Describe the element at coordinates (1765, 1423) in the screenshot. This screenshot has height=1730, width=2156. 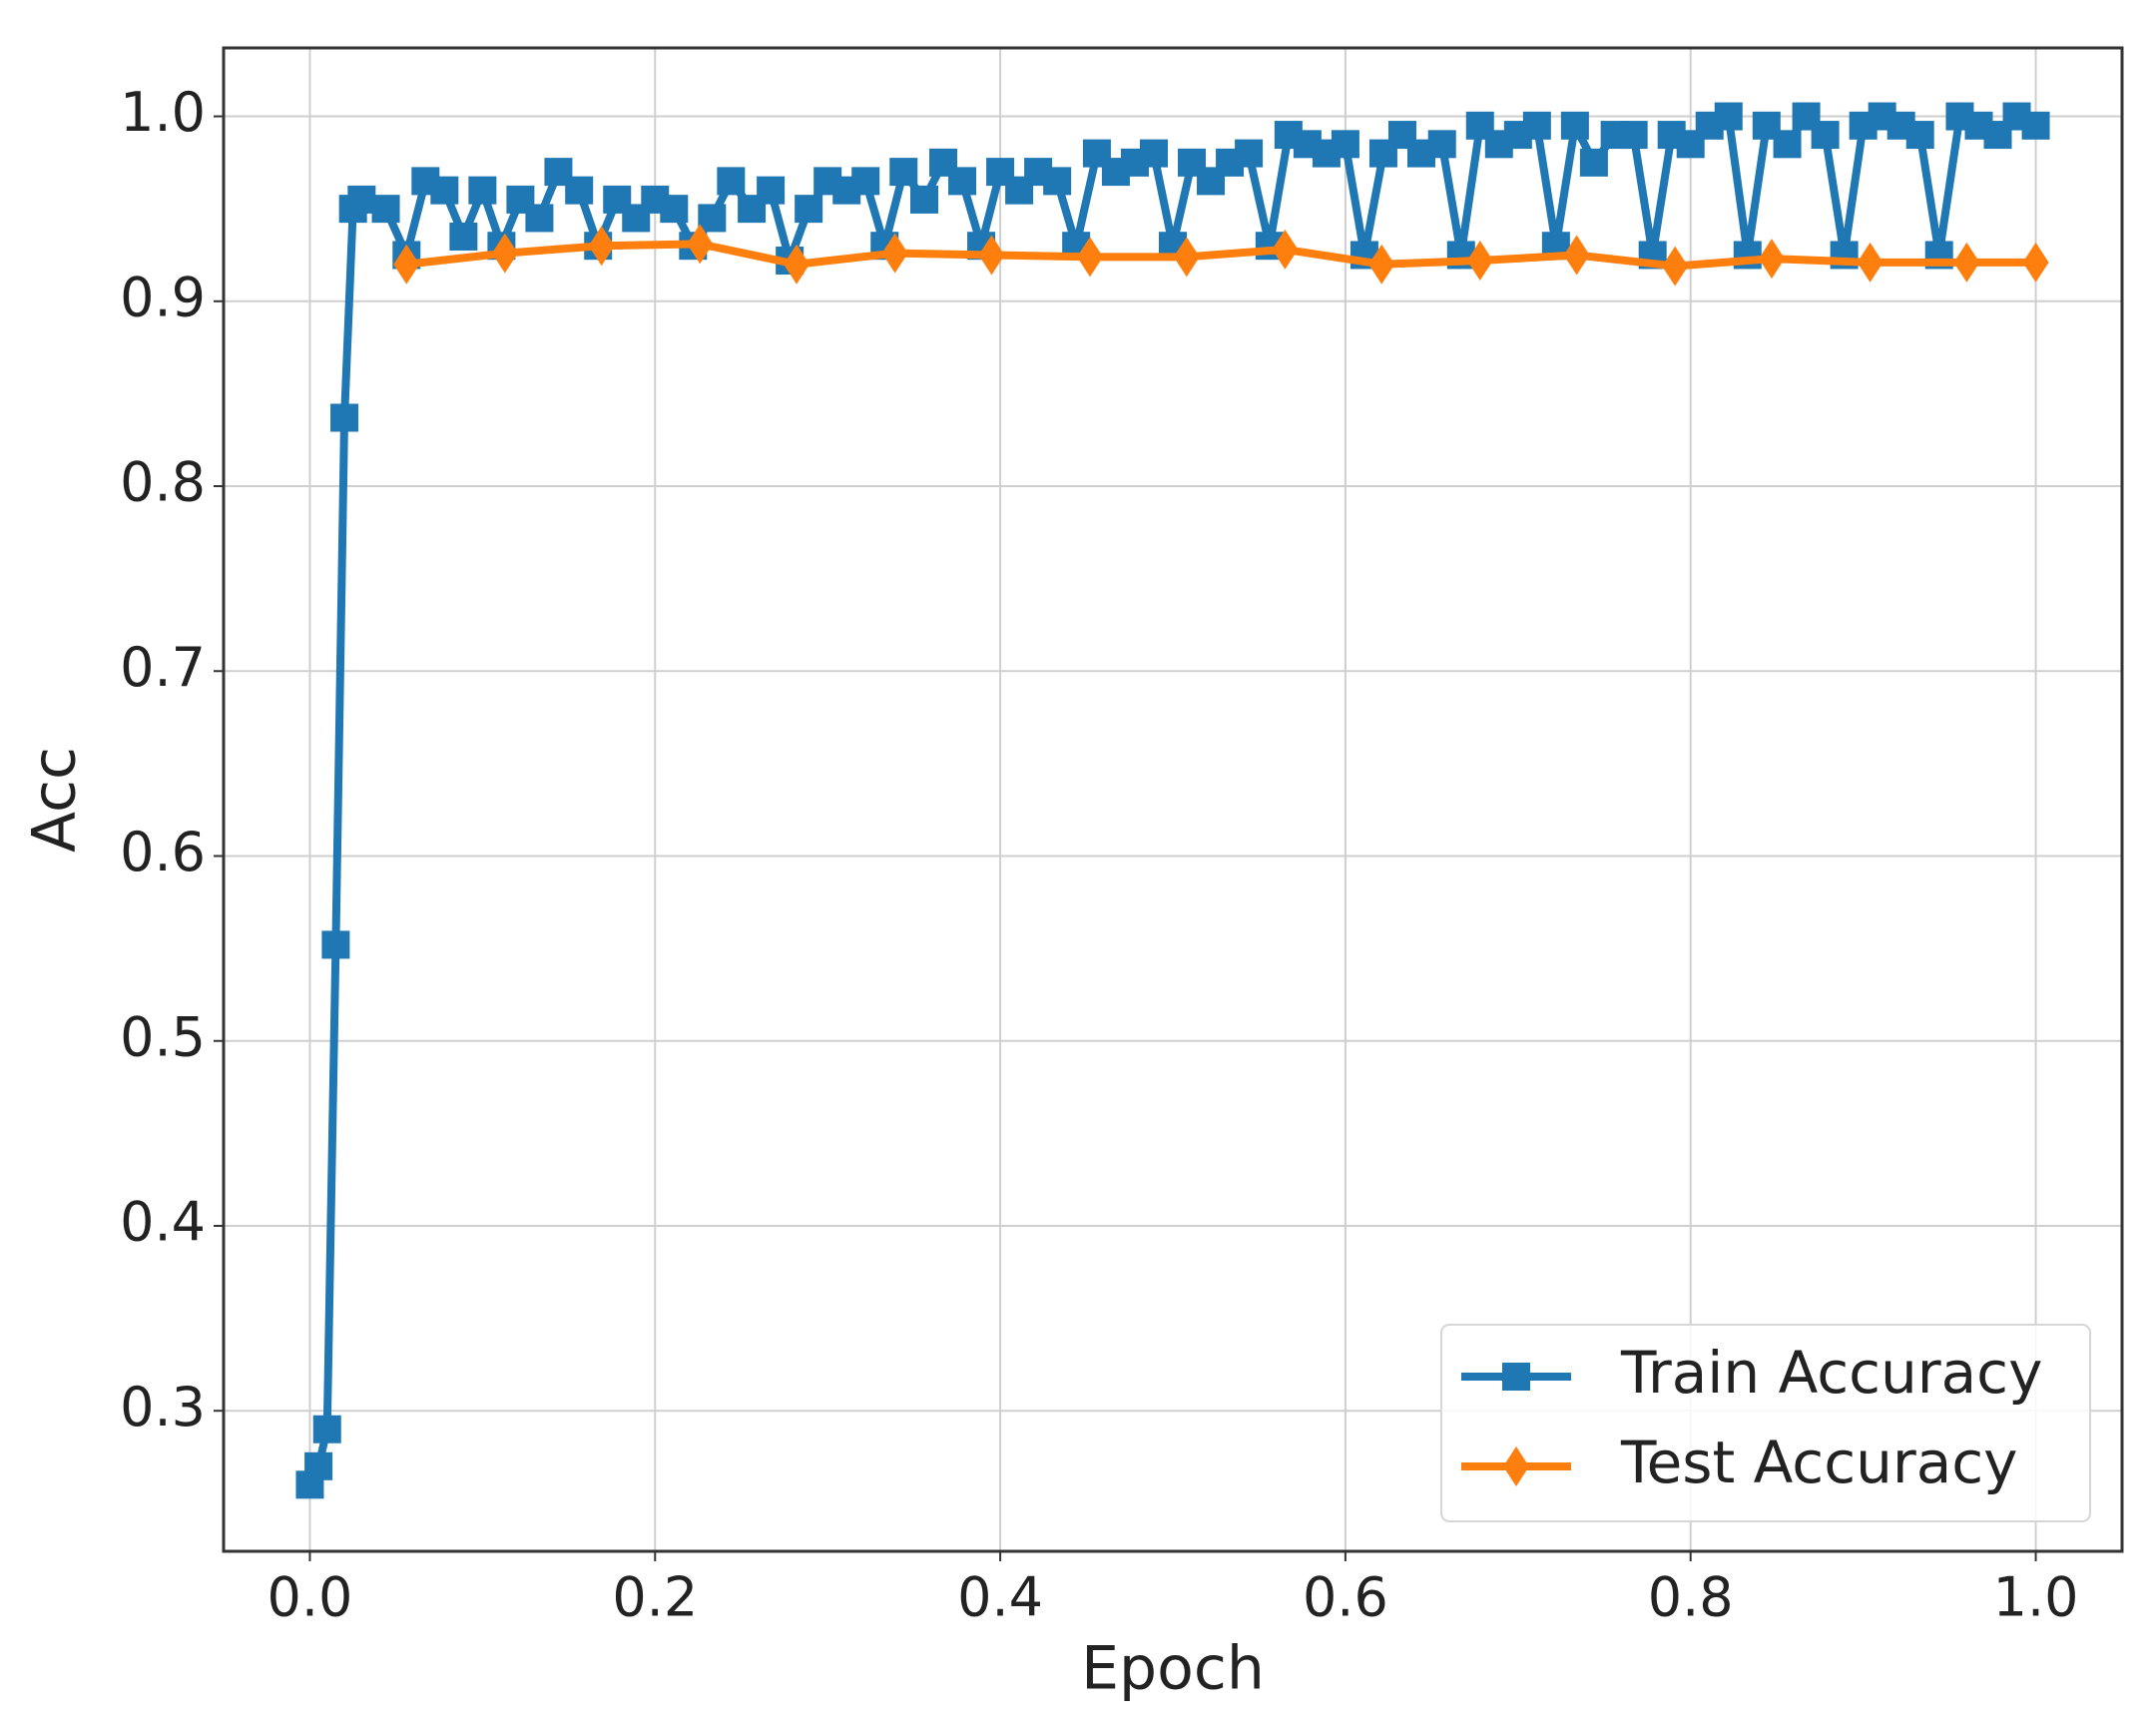
I see `legend-box` at that location.